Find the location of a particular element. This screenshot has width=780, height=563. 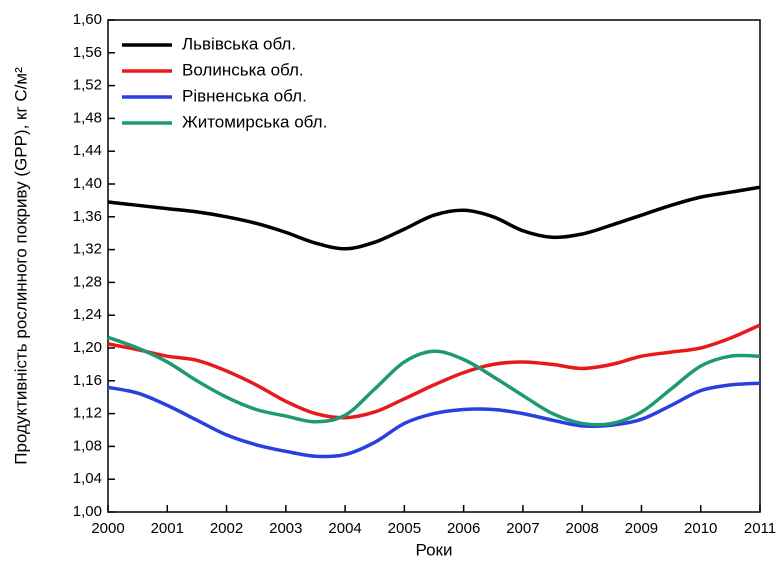

y-tick-label: 1,44 is located at coordinates (87, 150).